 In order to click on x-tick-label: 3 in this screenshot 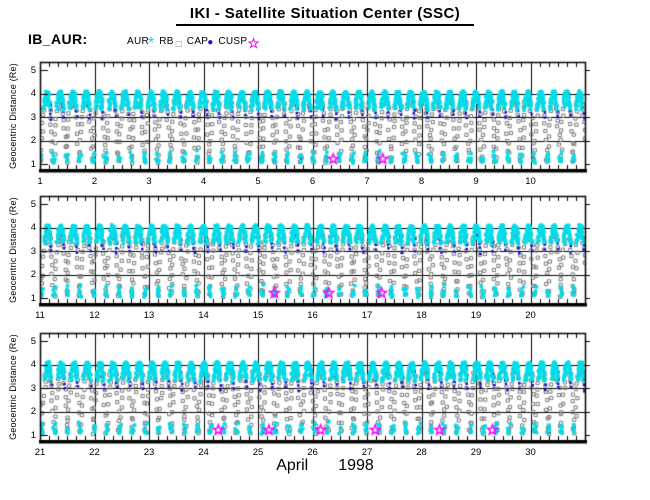, I will do `click(149, 181)`.